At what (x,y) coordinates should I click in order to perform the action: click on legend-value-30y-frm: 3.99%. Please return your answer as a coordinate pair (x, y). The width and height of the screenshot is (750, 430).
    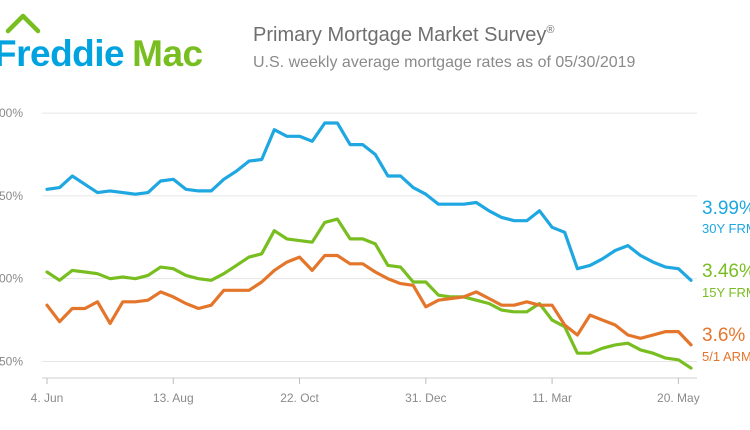
    Looking at the image, I should click on (726, 208).